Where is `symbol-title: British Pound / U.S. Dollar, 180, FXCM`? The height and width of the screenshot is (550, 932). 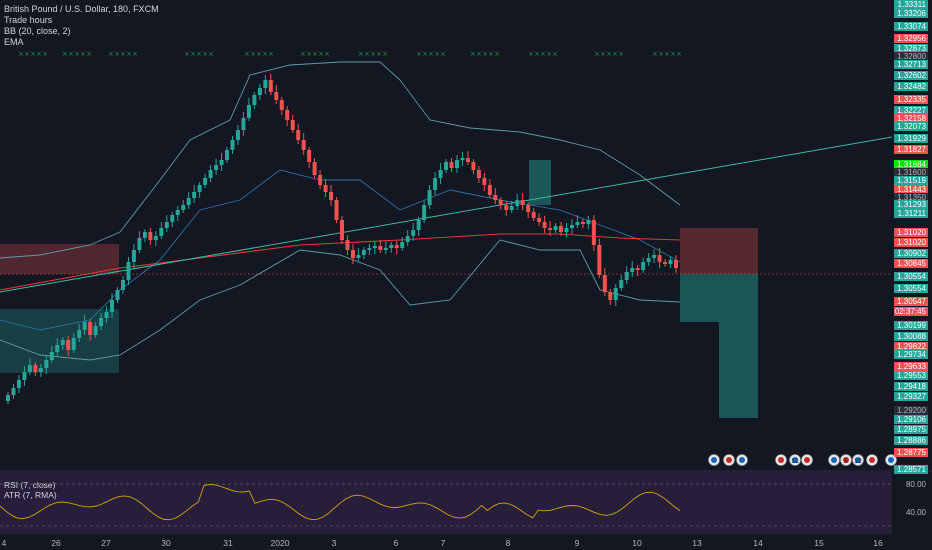 symbol-title: British Pound / U.S. Dollar, 180, FXCM is located at coordinates (81, 9).